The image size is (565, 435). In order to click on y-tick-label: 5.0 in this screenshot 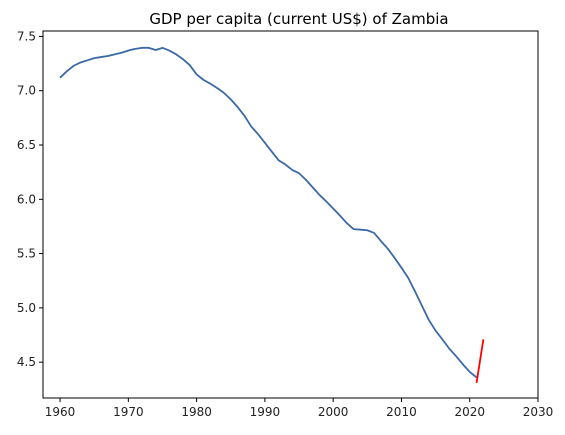, I will do `click(26, 308)`.